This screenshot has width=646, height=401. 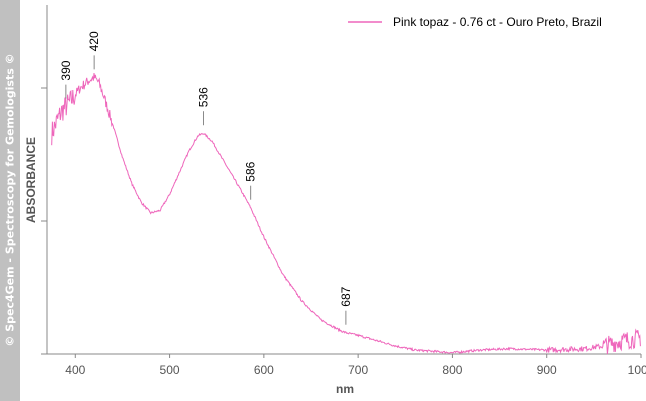 What do you see at coordinates (170, 370) in the screenshot?
I see `x-tick-label: 500` at bounding box center [170, 370].